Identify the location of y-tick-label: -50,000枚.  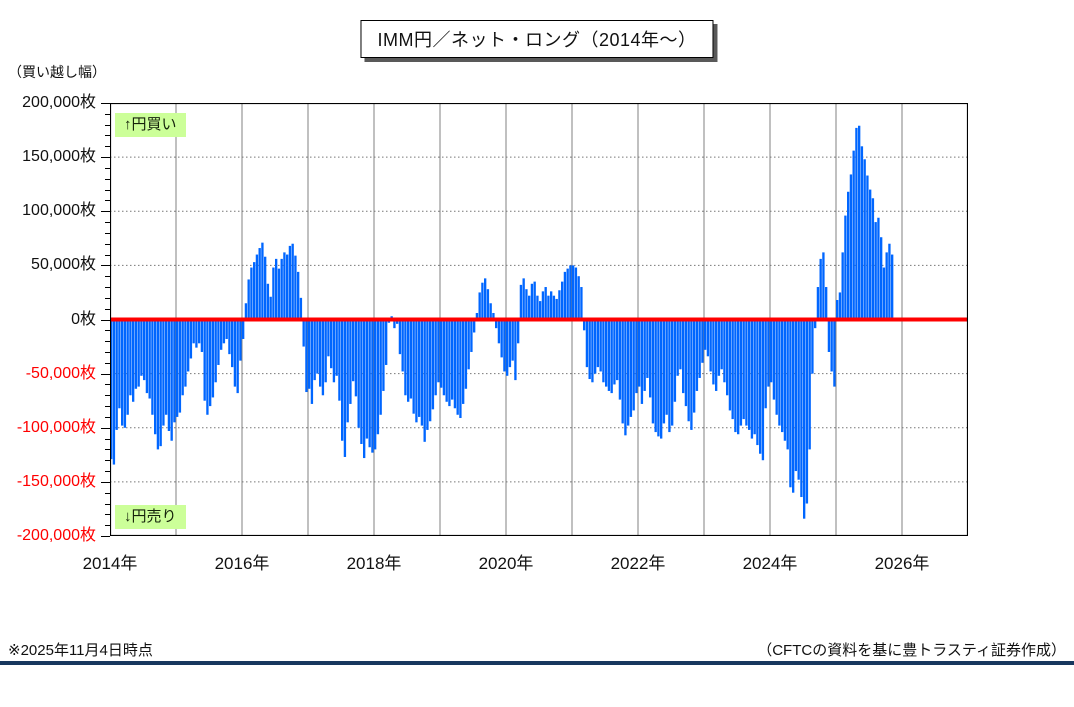
(60, 373).